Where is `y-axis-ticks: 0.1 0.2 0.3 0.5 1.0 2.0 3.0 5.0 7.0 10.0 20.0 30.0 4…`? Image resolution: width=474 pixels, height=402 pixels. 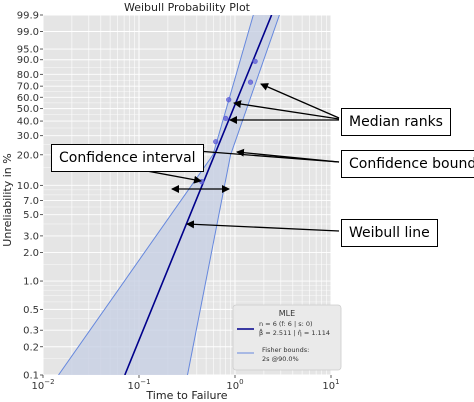
y-axis-ticks: 0.1 0.2 0.3 0.5 1.0 2.0 3.0 5.0 7.0 10.0 20.0 30.0 4… is located at coordinates (30, 196).